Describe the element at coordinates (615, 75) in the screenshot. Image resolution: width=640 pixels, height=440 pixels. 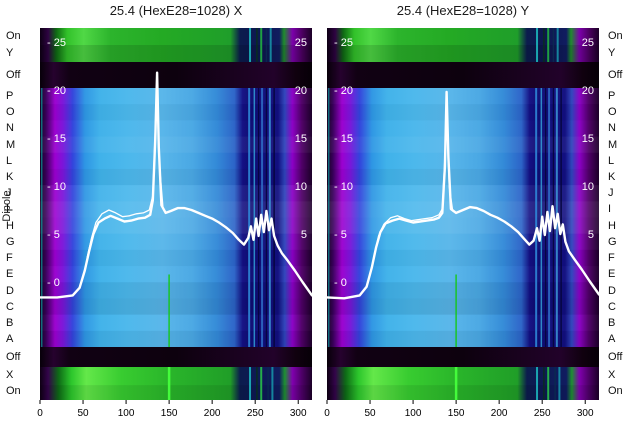
I see `dipole-row-label: Off` at that location.